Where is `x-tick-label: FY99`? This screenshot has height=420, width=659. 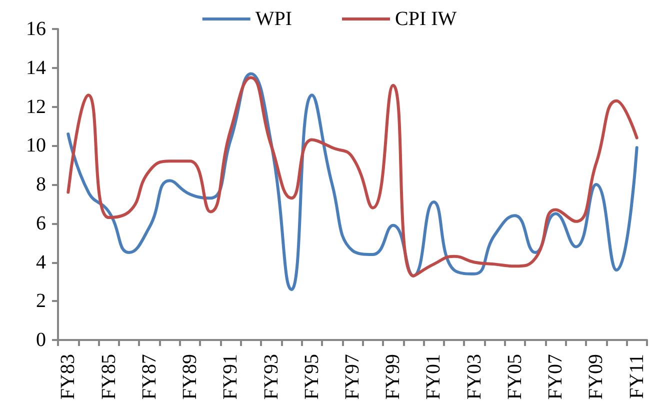 x-tick-label: FY99 is located at coordinates (393, 377).